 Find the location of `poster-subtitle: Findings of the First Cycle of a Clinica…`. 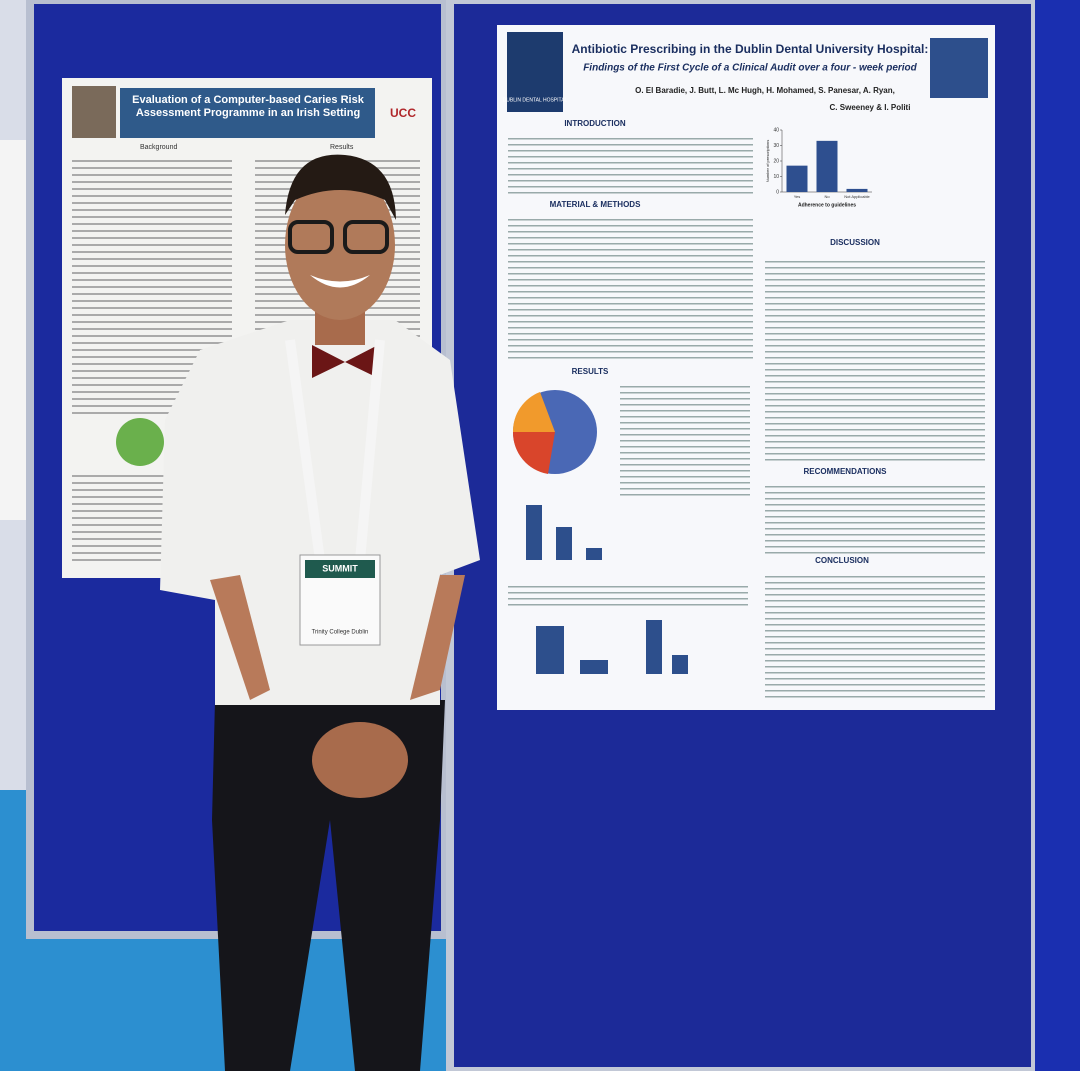

poster-subtitle: Findings of the First Cycle of a Clinica… is located at coordinates (750, 68).